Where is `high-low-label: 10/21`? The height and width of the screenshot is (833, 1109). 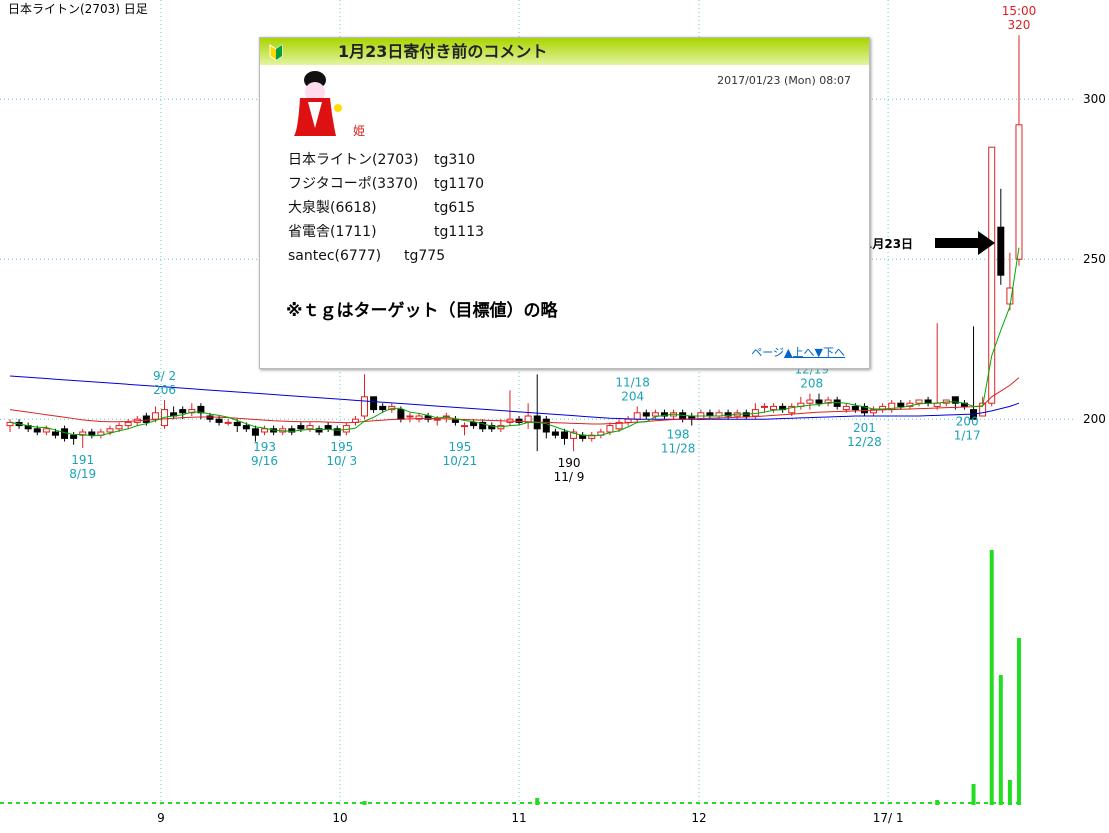 high-low-label: 10/21 is located at coordinates (460, 461).